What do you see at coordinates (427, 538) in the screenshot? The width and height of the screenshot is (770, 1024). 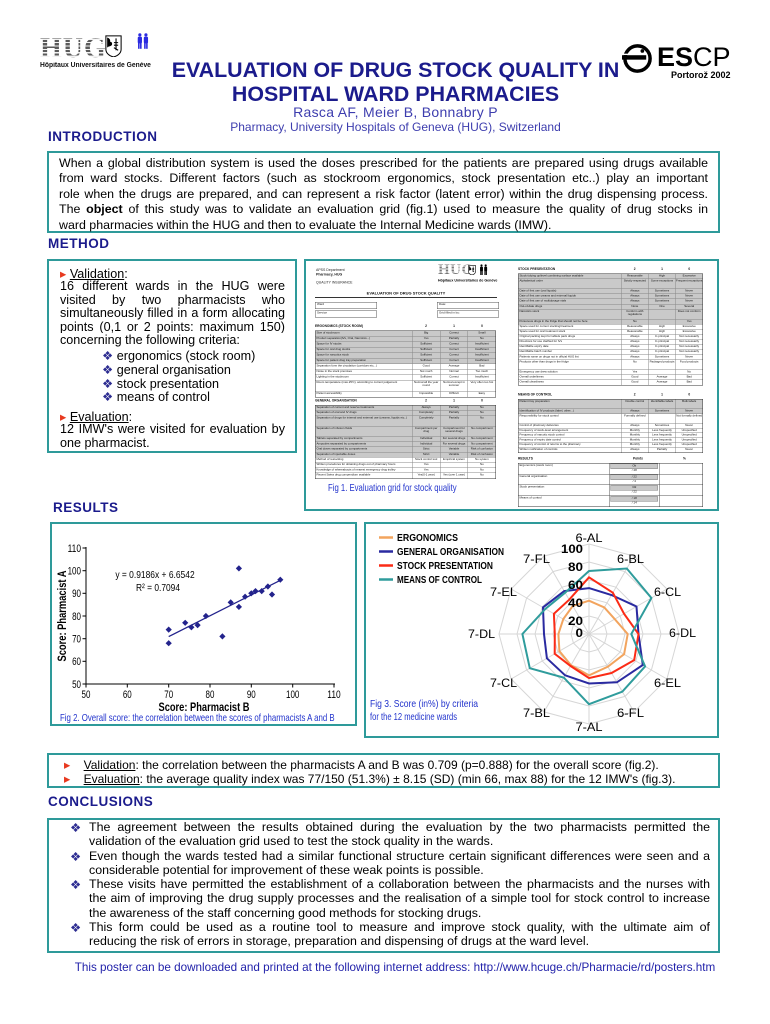 I see `svg-text: ERGONOMICS` at bounding box center [427, 538].